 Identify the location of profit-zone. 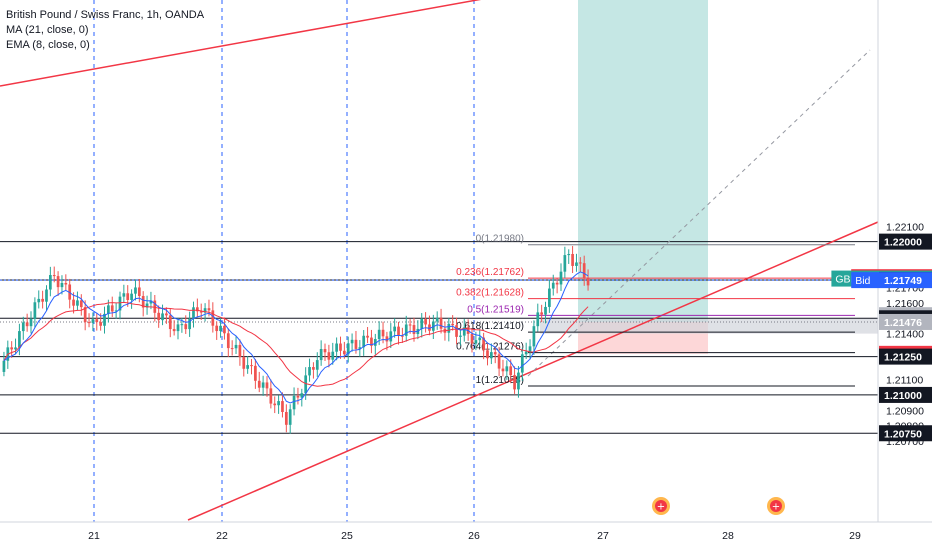
(643, 161).